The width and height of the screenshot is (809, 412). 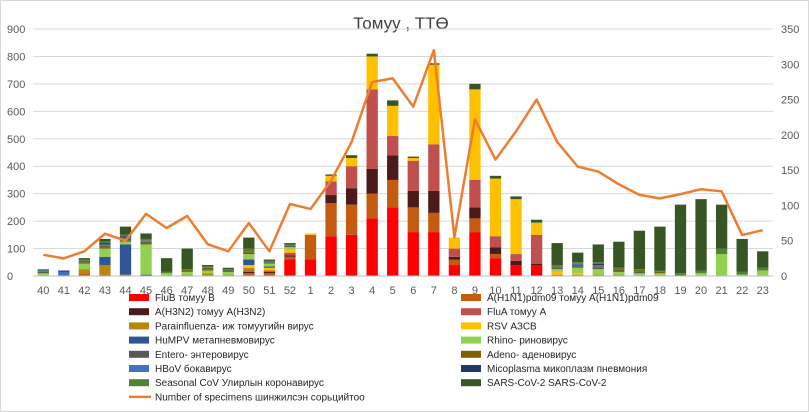 What do you see at coordinates (639, 291) in the screenshot?
I see `x-tick-label: 17` at bounding box center [639, 291].